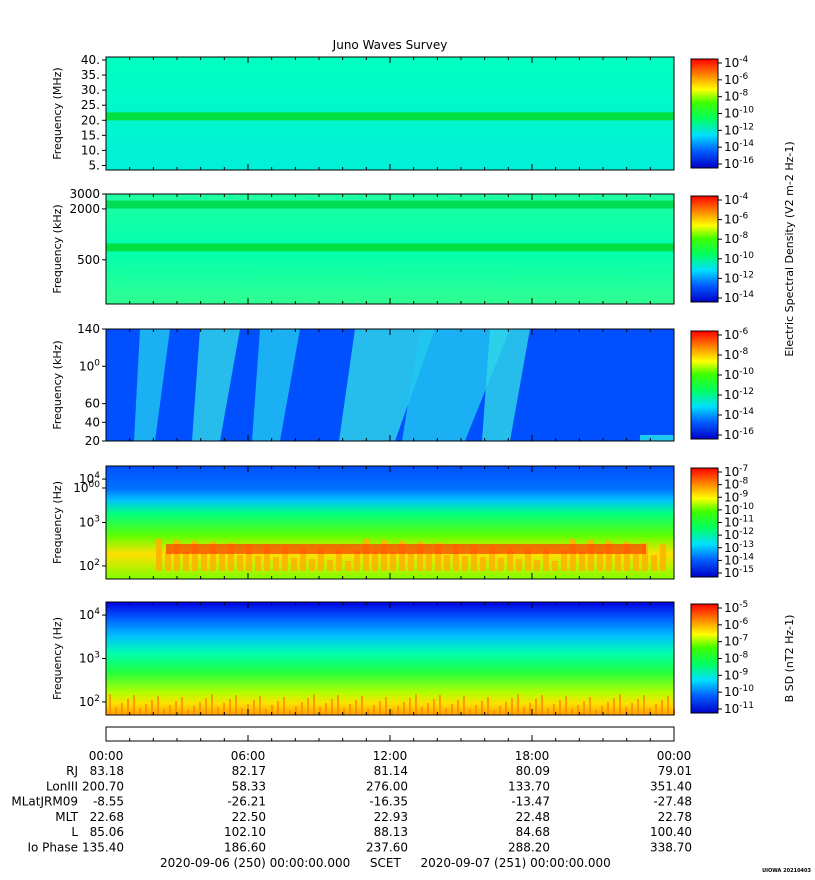 Image resolution: width=815 pixels, height=880 pixels. I want to click on ephemeris-value: 135.40, so click(103, 848).